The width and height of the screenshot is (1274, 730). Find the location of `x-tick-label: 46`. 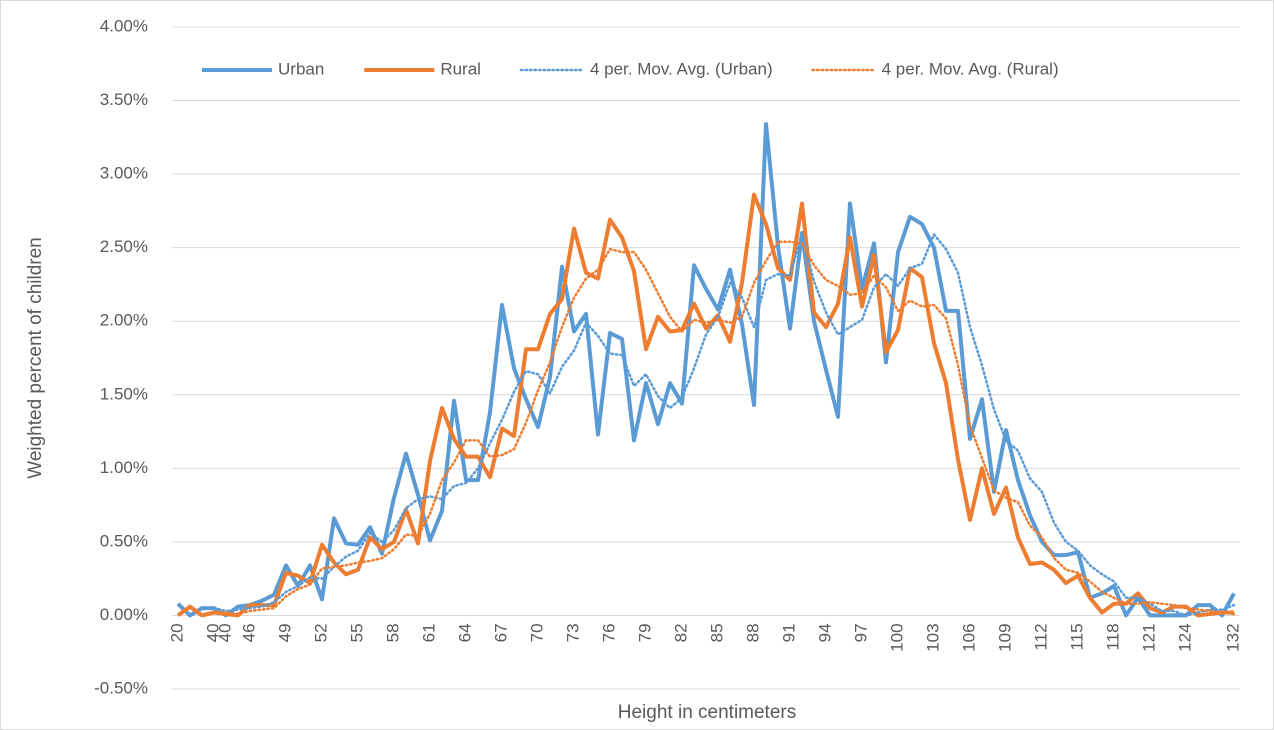

x-tick-label: 46 is located at coordinates (248, 632).